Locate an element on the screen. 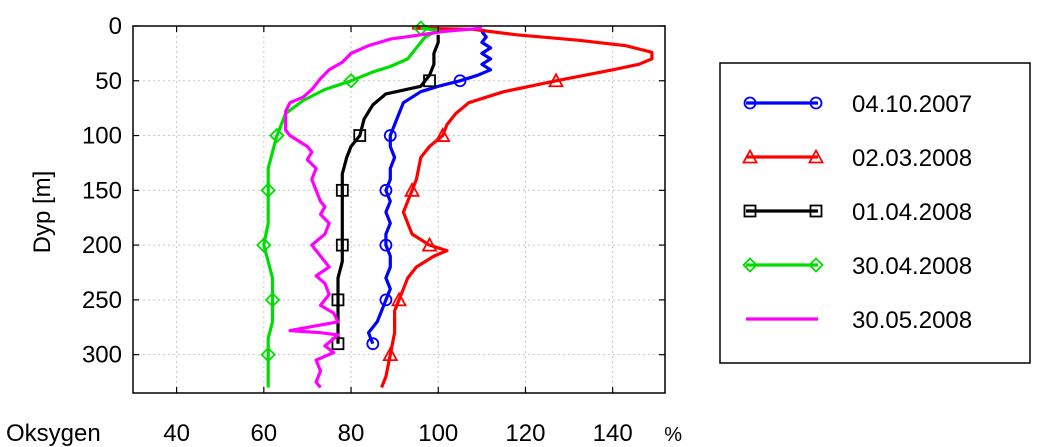  legend-entry: 30.04.2008 is located at coordinates (857, 266).